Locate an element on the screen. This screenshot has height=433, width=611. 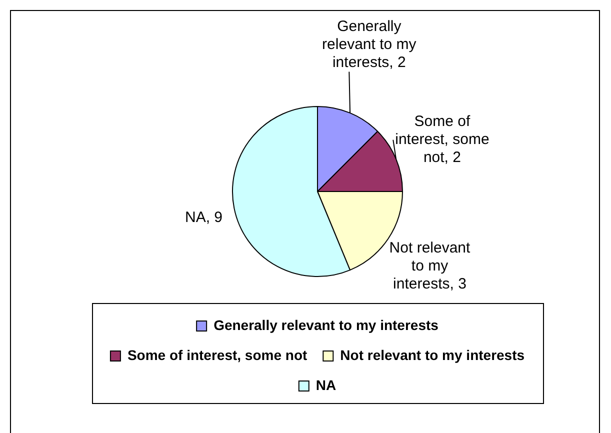
legend-label: Some of interest, some not is located at coordinates (217, 354).